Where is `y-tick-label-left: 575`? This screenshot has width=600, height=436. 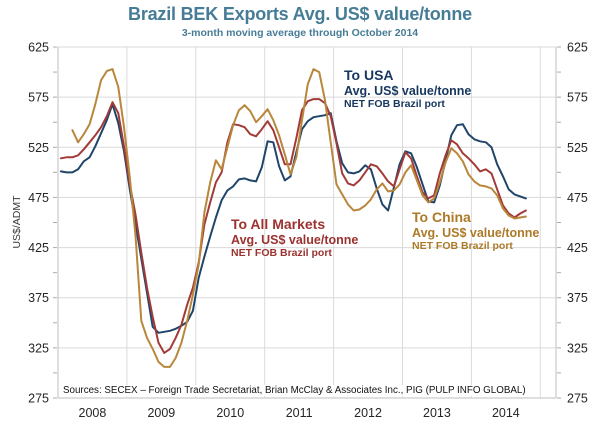
y-tick-label-left: 575 is located at coordinates (38, 98).